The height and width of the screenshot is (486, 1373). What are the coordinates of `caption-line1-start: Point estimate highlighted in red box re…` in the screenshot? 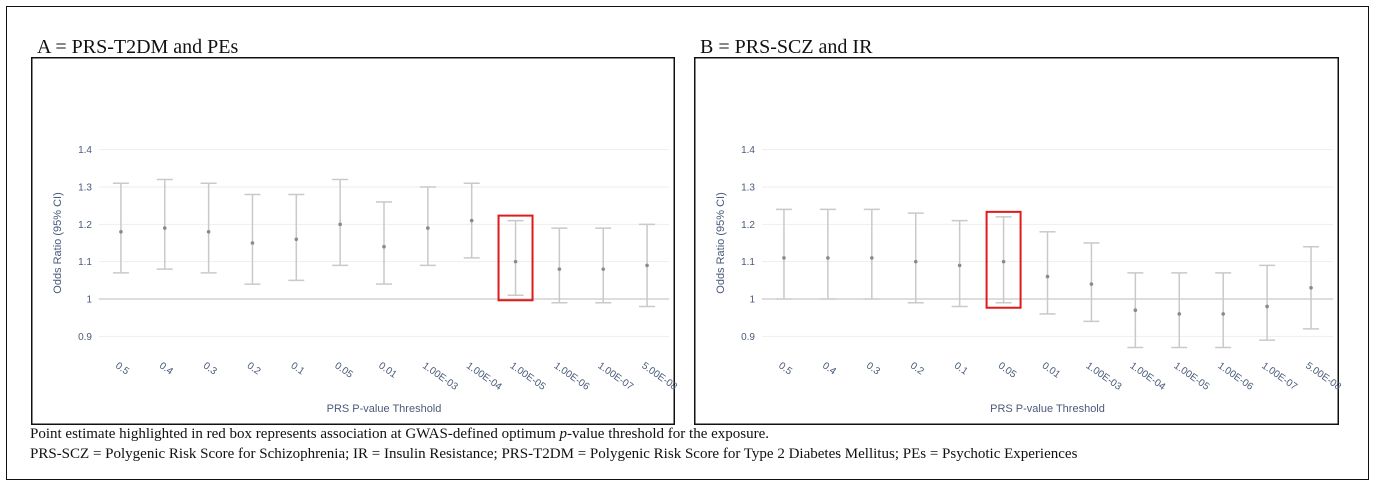 It's located at (295, 434).